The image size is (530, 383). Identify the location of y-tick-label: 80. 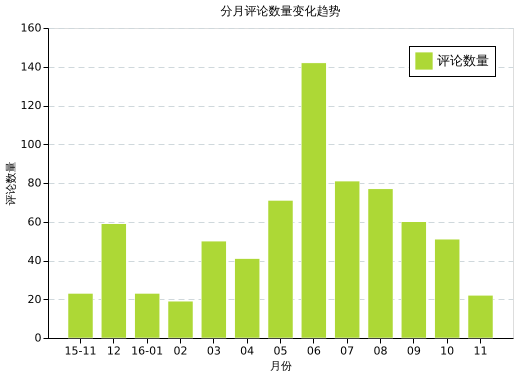
(35, 183).